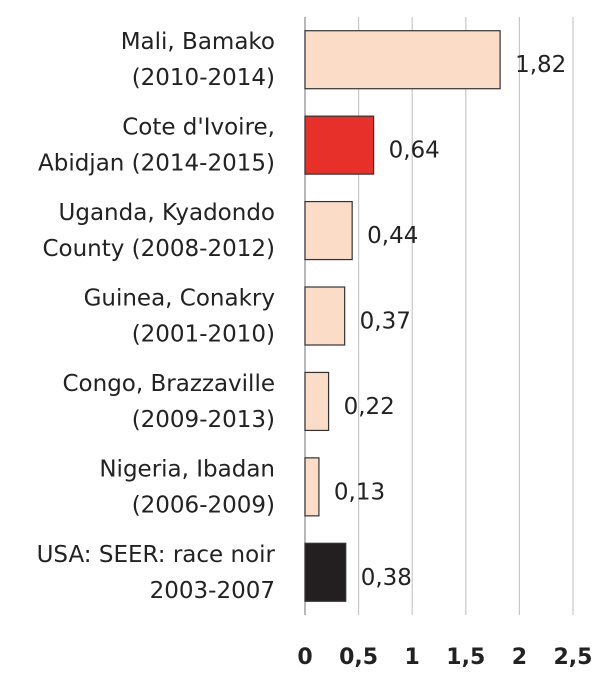  Describe the element at coordinates (540, 65) in the screenshot. I see `value-label: 1,82` at that location.